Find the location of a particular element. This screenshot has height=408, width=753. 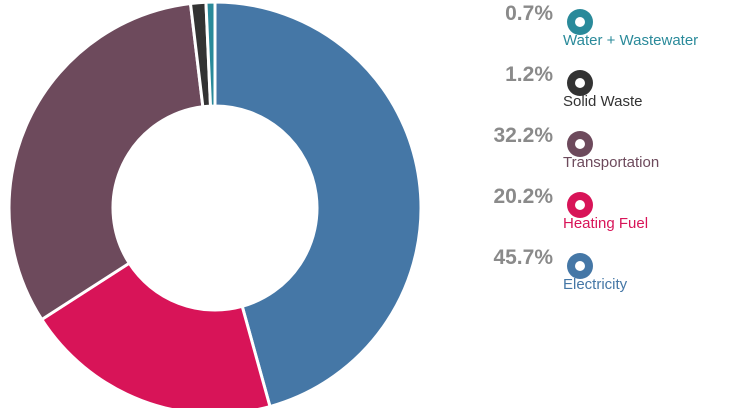

legend-label: Solid Waste is located at coordinates (602, 101).